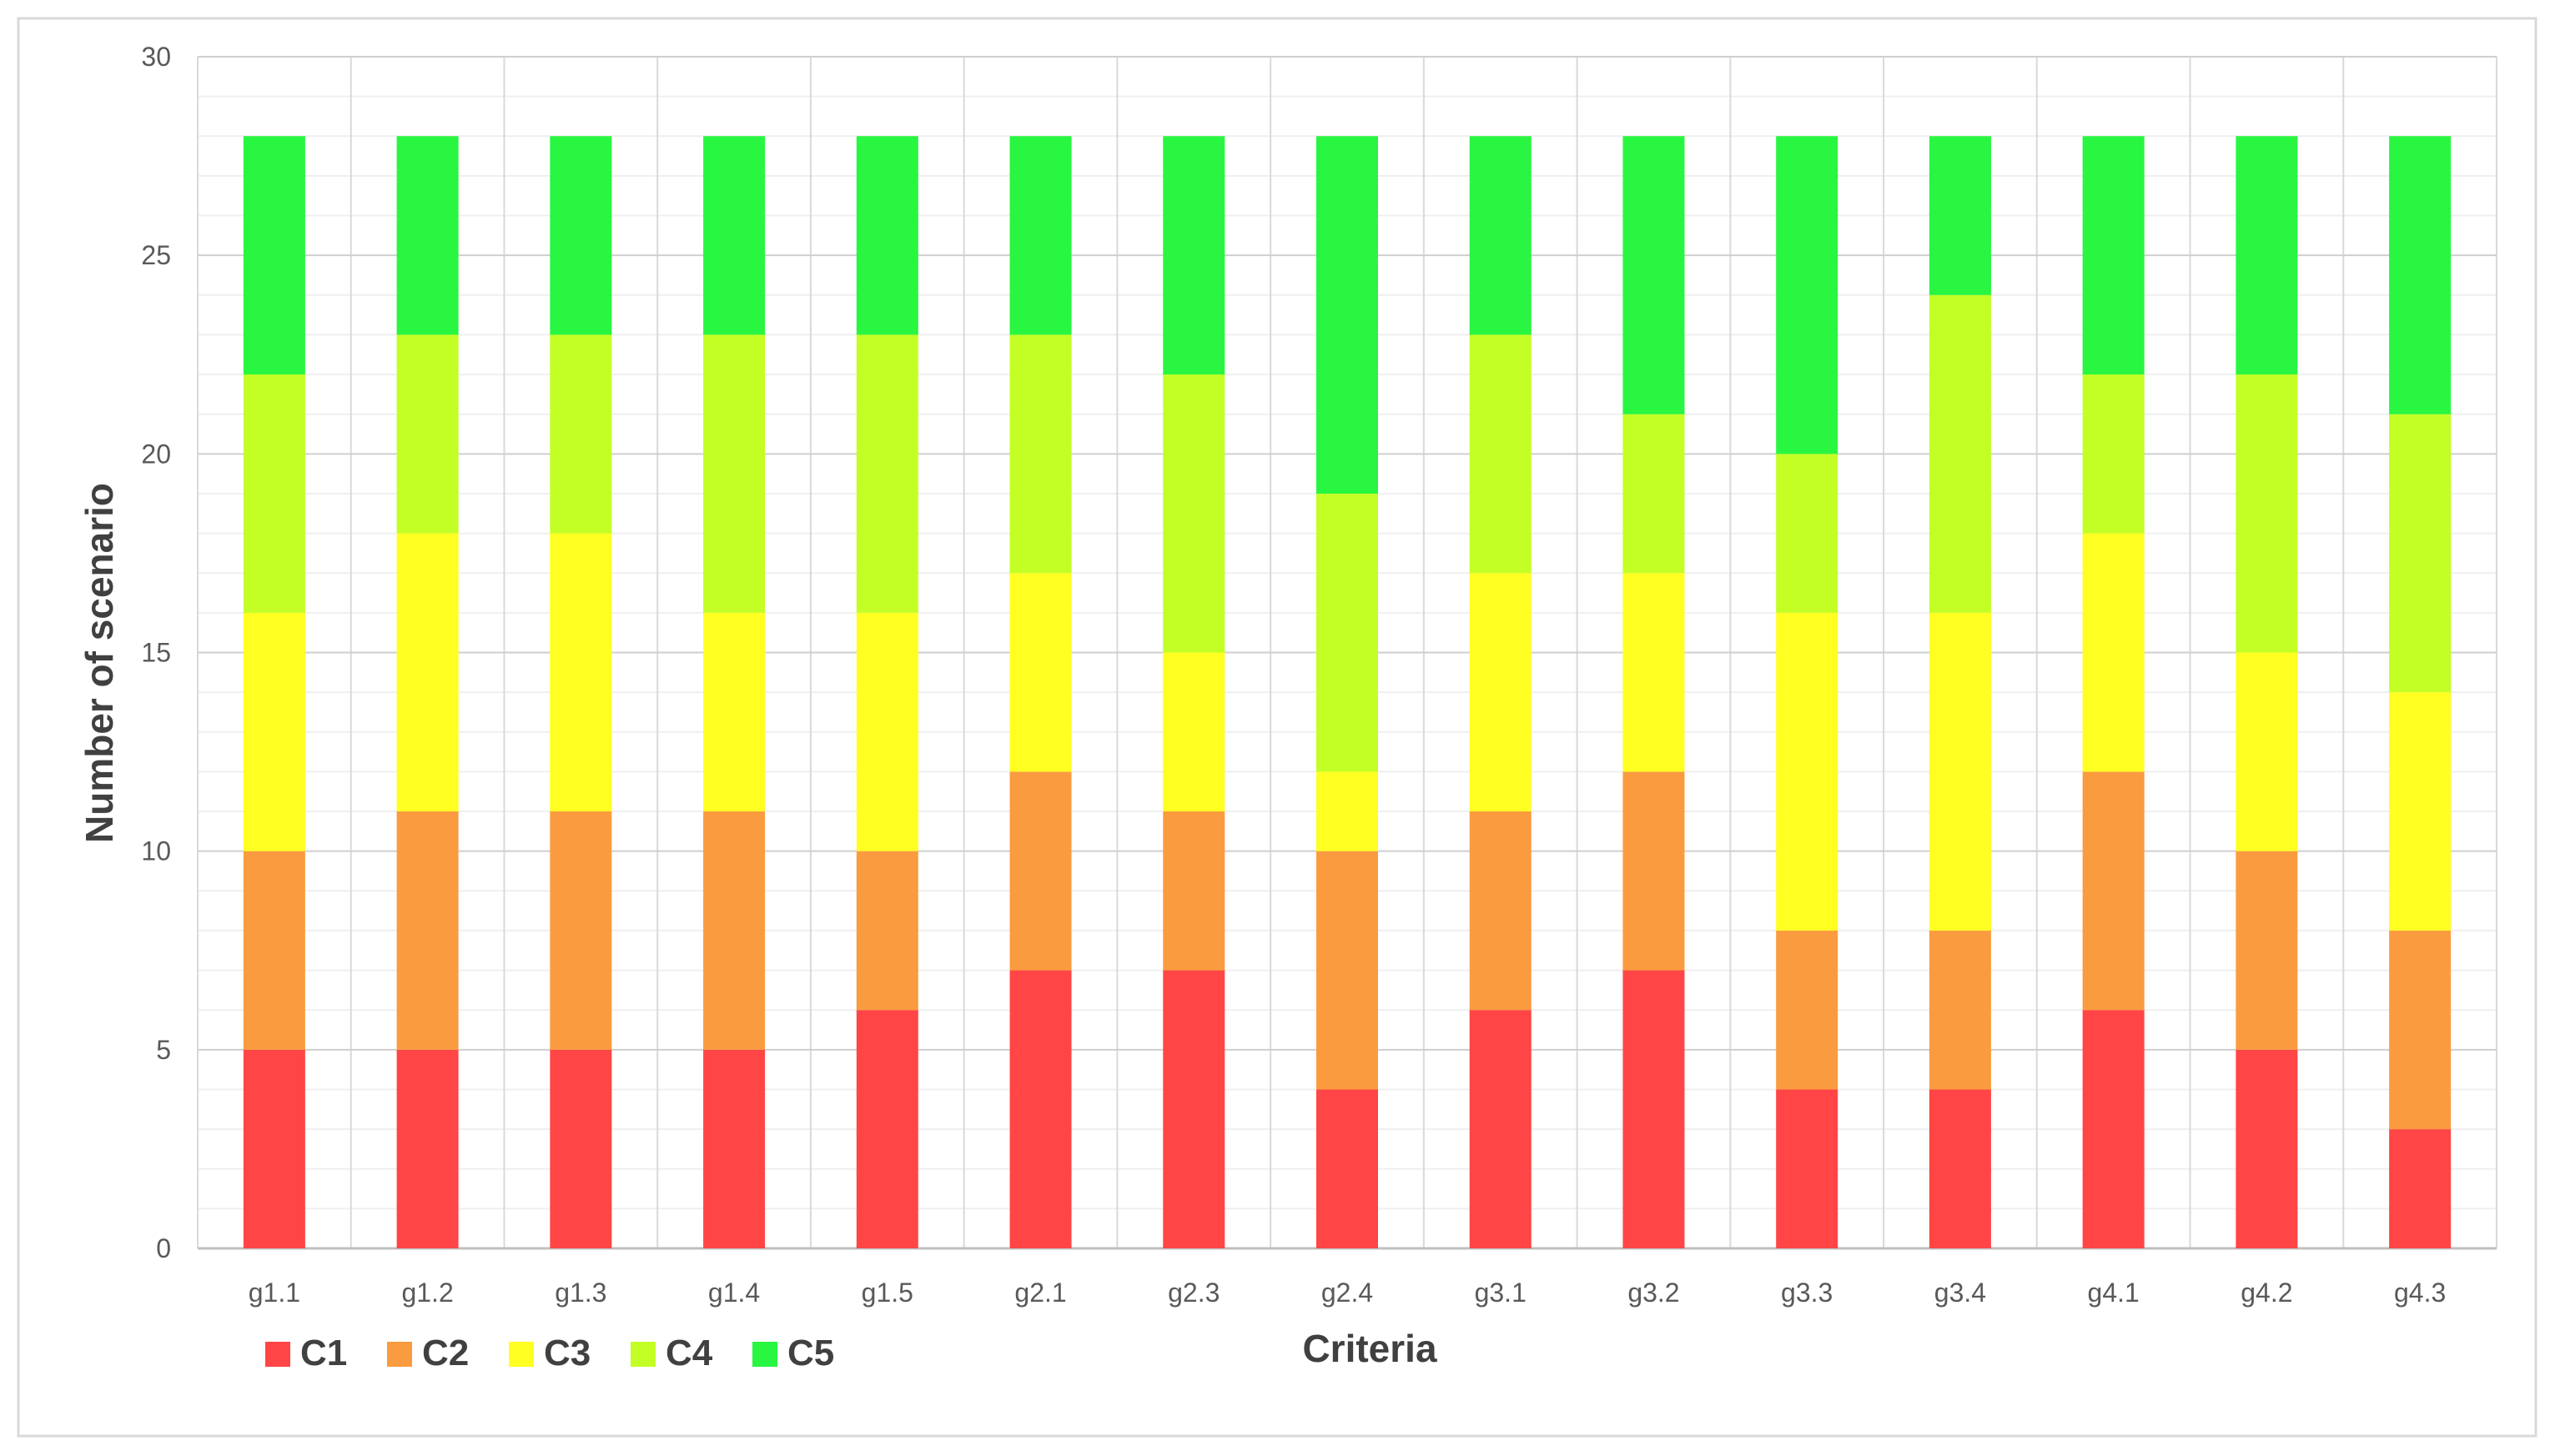  I want to click on legend-label-c1: C1, so click(323, 1353).